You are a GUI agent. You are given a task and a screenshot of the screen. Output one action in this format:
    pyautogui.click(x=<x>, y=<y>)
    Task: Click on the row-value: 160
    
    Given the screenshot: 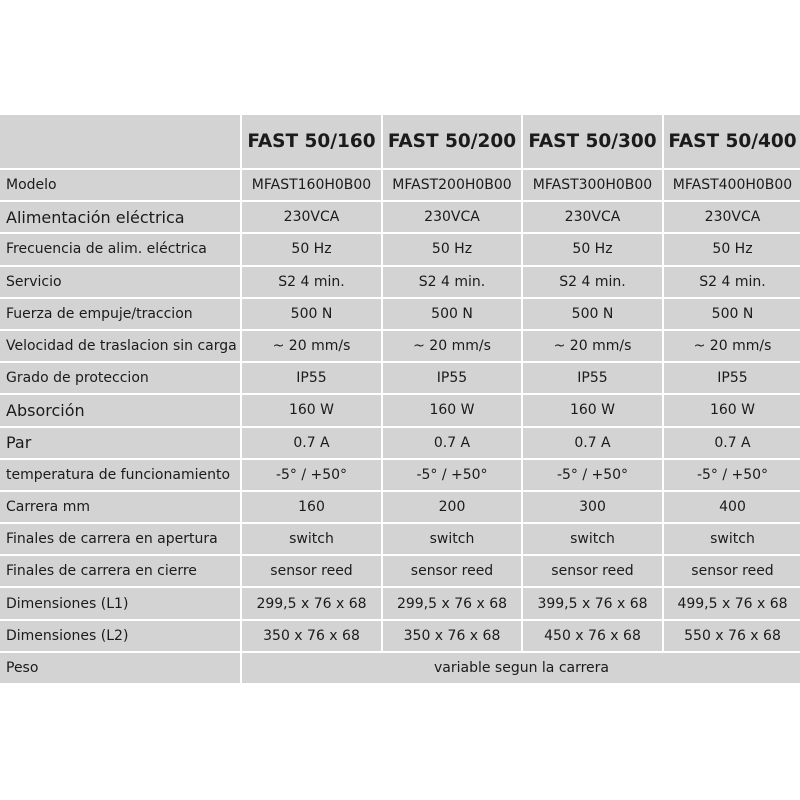 What is the action you would take?
    pyautogui.click(x=311, y=507)
    